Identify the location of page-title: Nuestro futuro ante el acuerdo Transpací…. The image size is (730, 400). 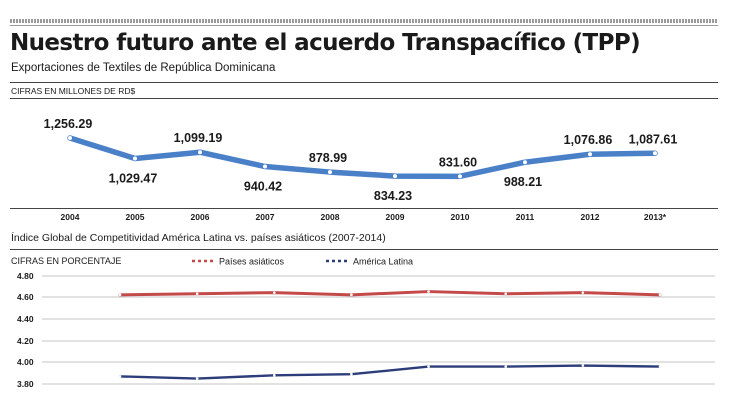
(325, 43).